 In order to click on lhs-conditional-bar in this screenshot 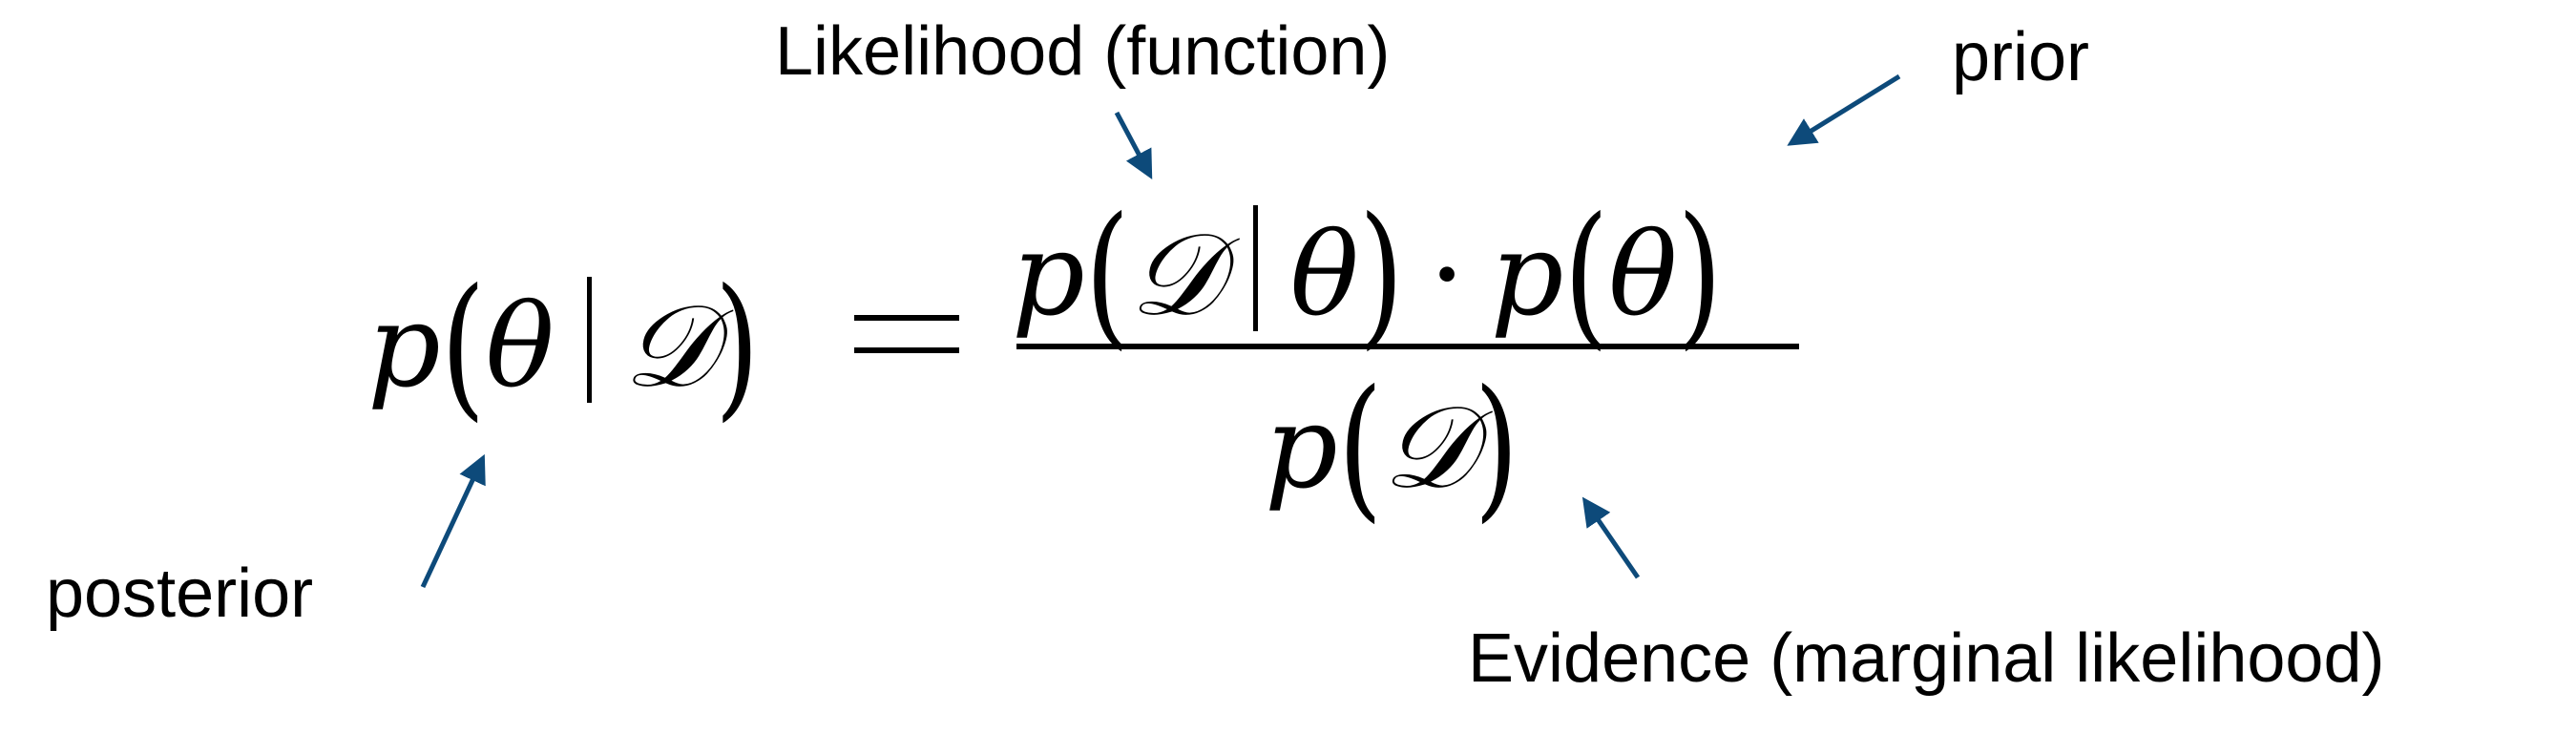, I will do `click(589, 340)`.